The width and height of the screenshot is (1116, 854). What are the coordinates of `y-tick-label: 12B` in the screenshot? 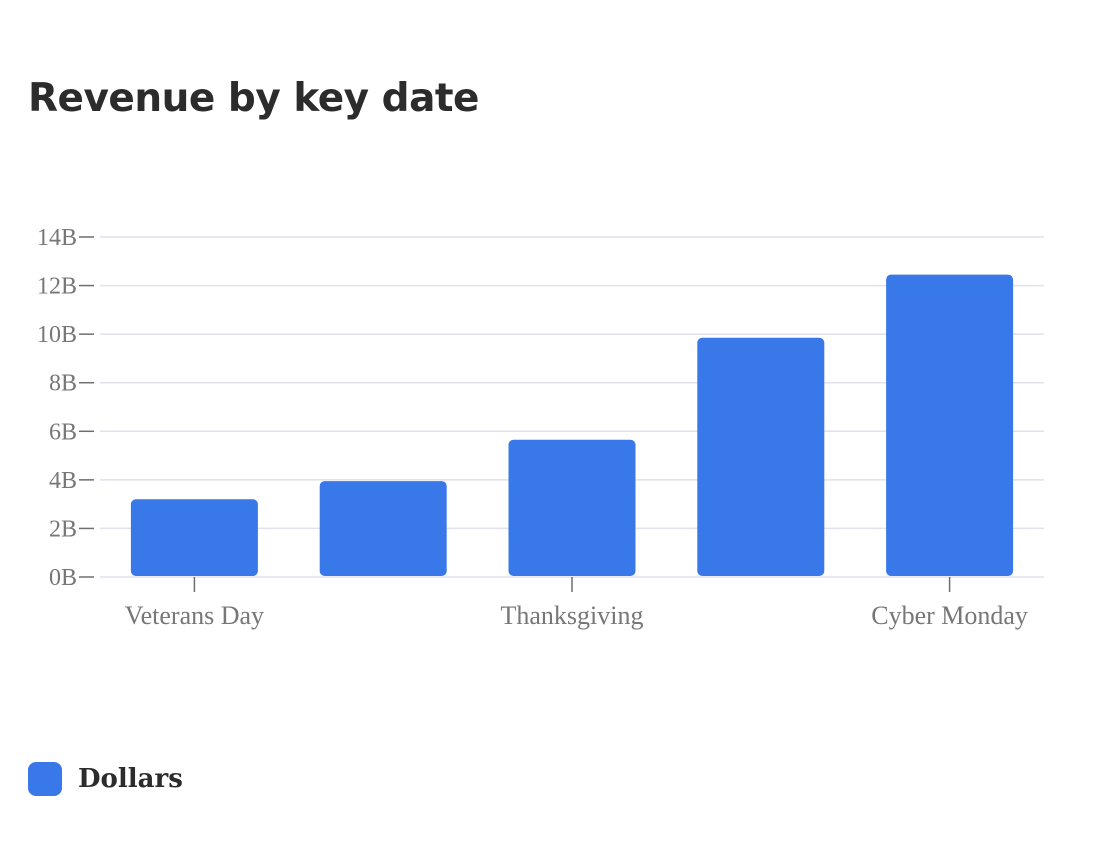 It's located at (57, 287).